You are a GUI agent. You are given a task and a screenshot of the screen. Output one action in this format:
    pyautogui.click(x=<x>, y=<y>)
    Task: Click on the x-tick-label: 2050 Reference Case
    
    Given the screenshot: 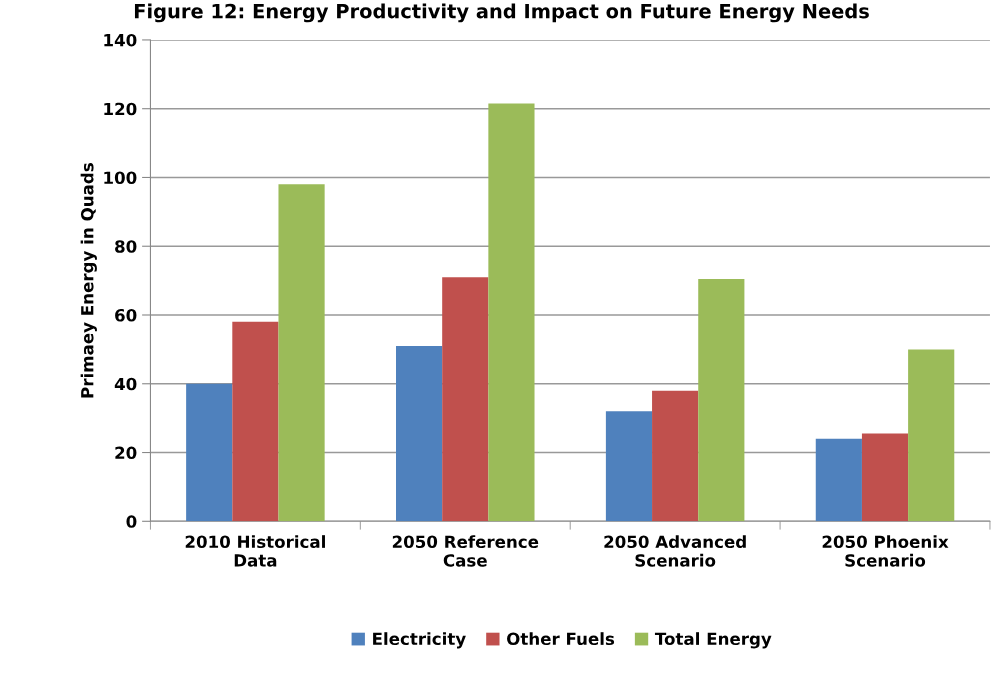 What is the action you would take?
    pyautogui.click(x=465, y=551)
    